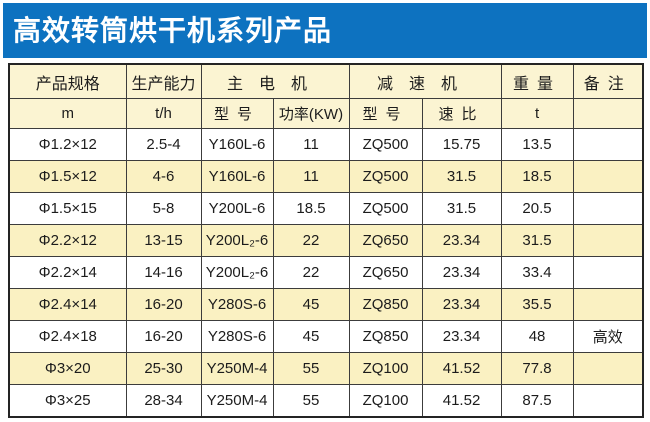 Image resolution: width=650 pixels, height=422 pixels. I want to click on table-row: Φ3×25 28-34 Y250M-4 55 ZQ100 41.52 87.5, so click(326, 401).